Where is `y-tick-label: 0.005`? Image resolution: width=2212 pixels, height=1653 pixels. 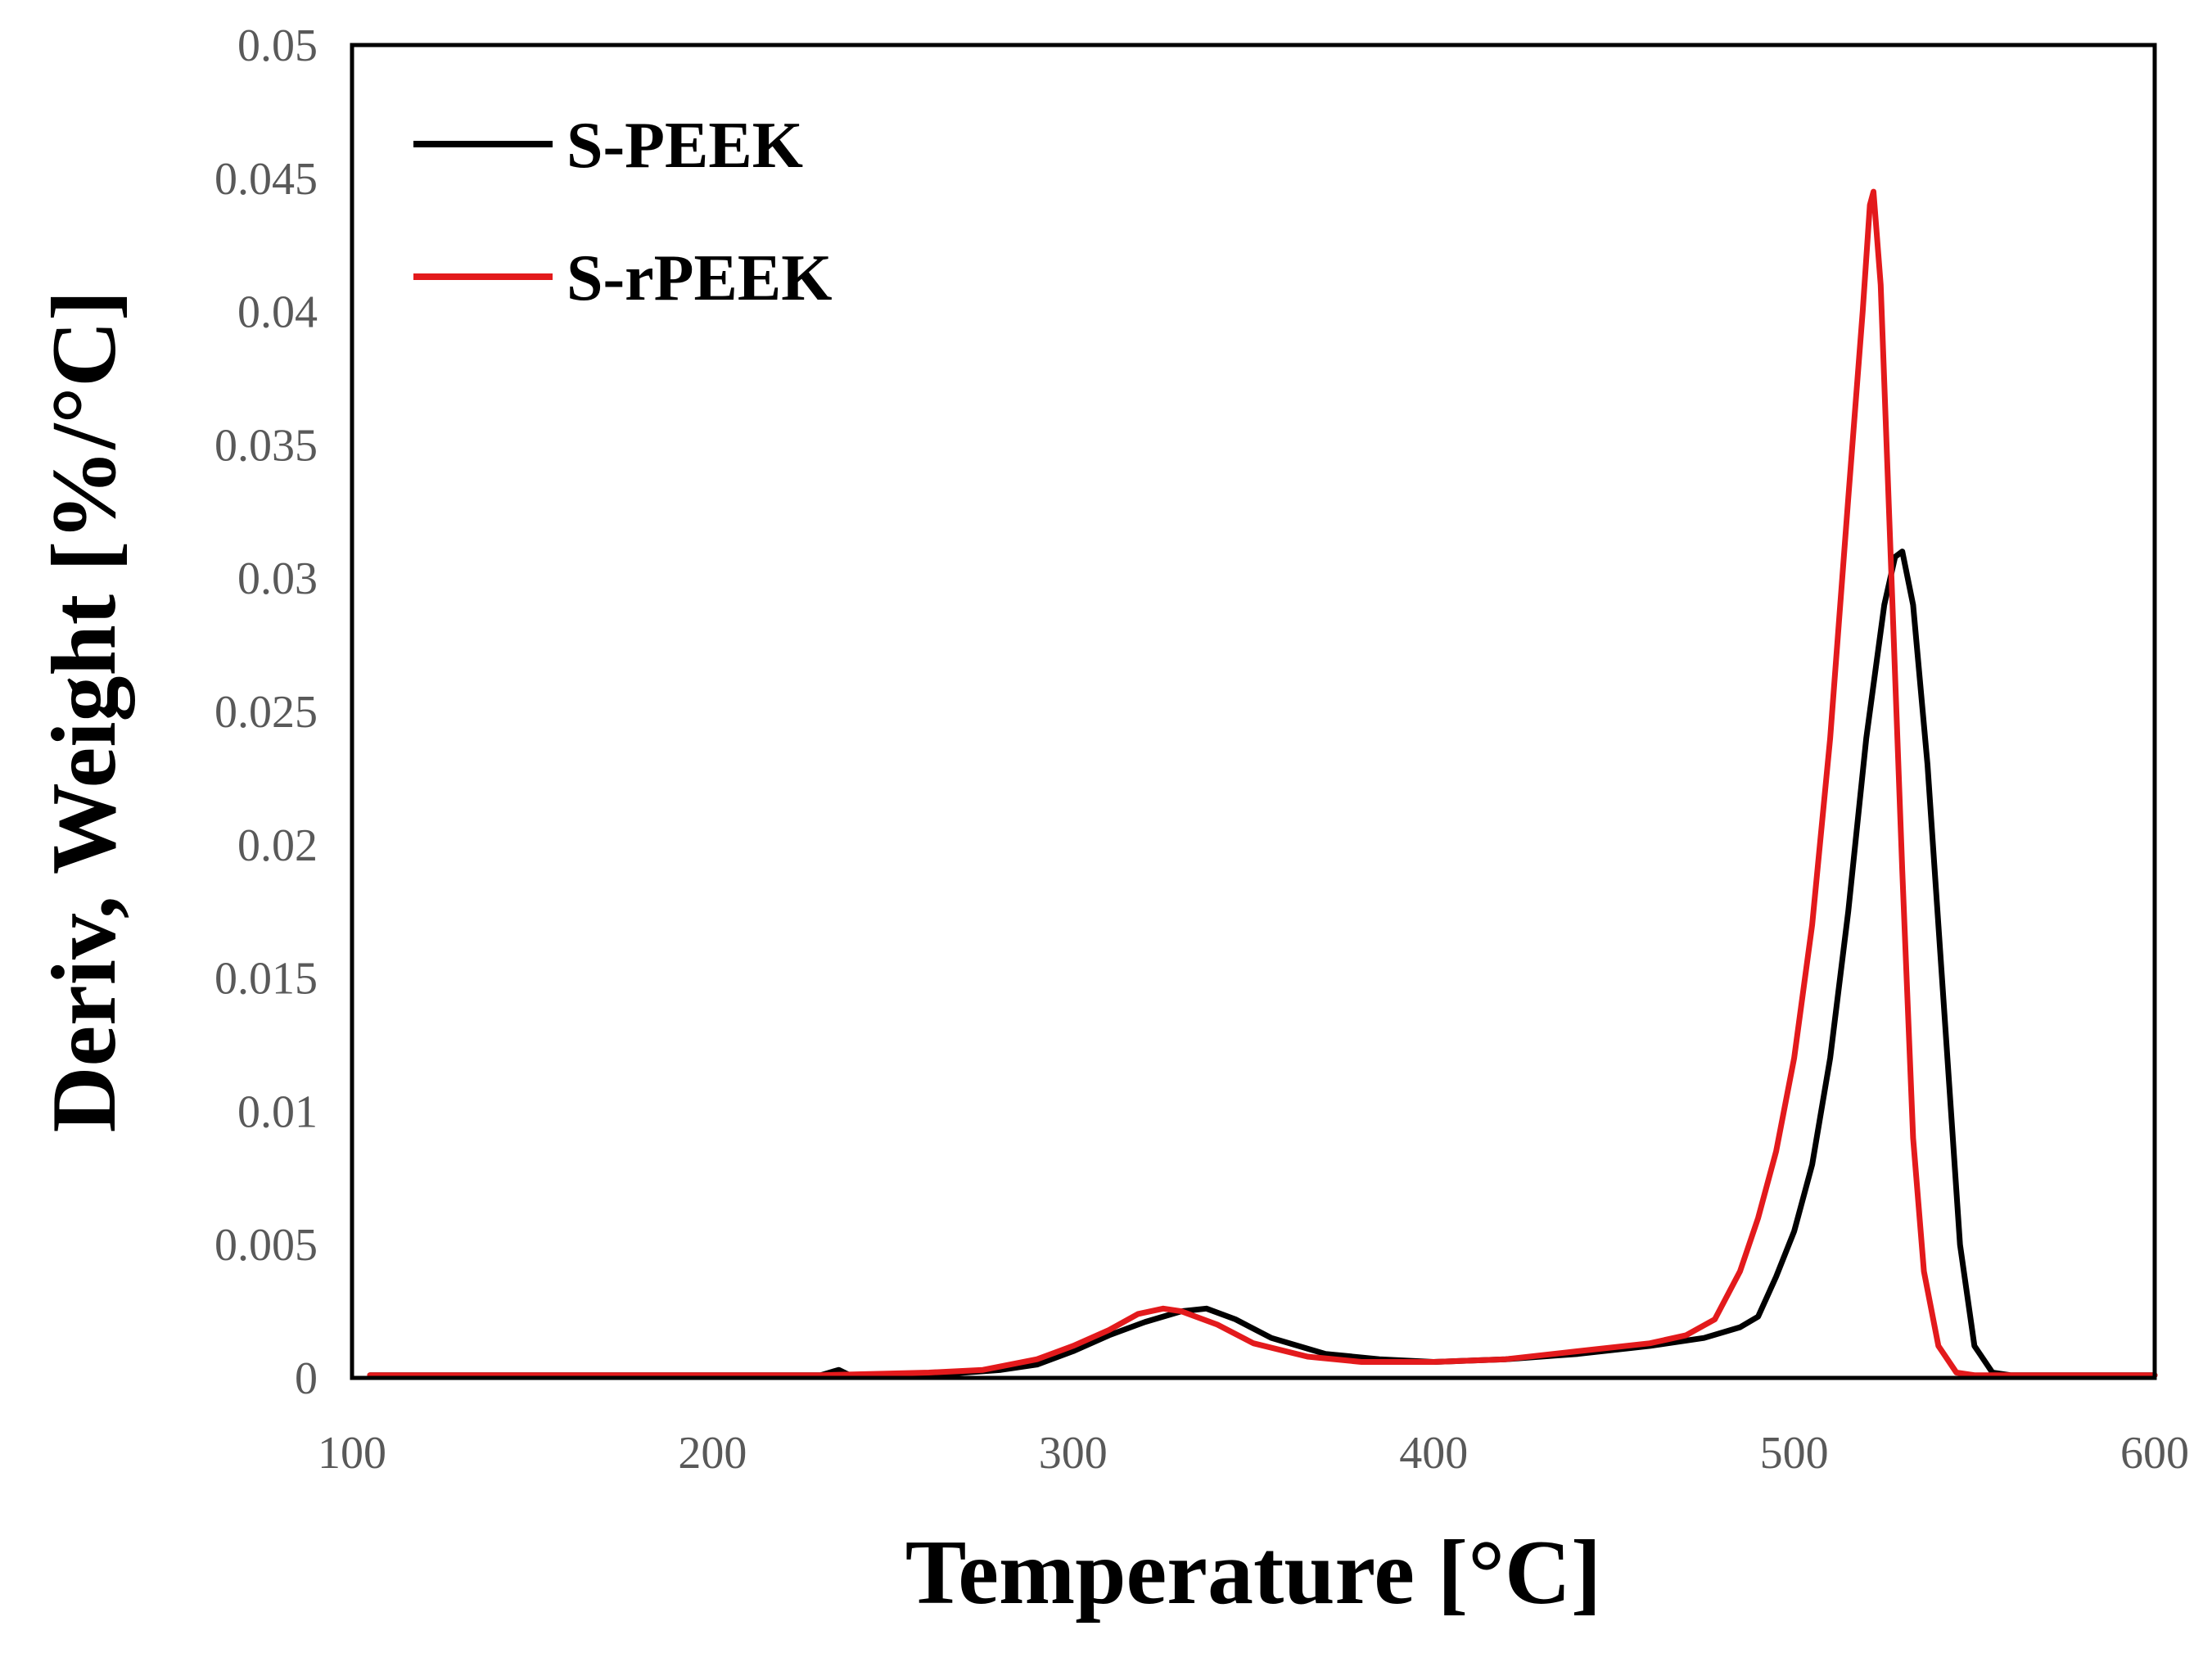
y-tick-label: 0.005 is located at coordinates (266, 1245).